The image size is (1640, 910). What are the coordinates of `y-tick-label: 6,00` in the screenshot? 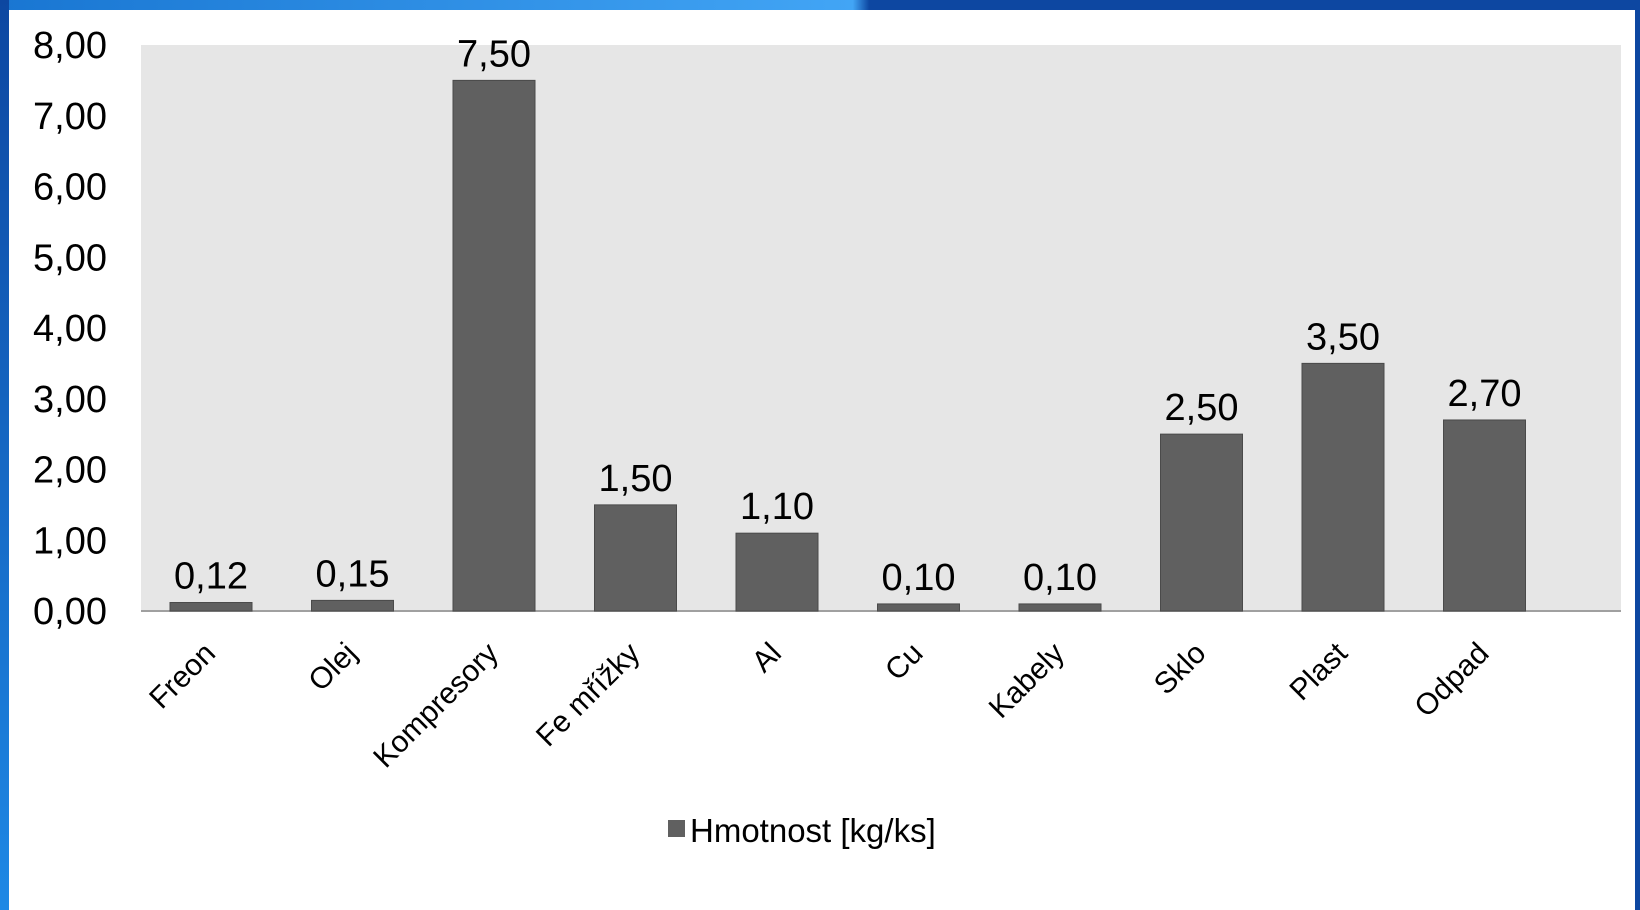 It's located at (70, 188).